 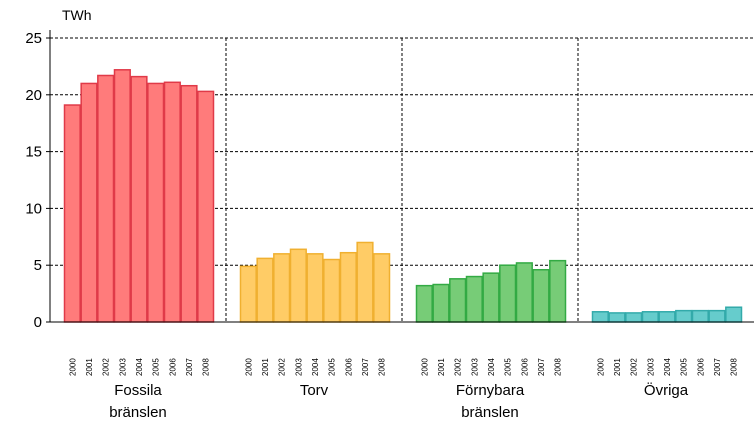 I want to click on y-tick-label: 25, so click(x=33, y=38).